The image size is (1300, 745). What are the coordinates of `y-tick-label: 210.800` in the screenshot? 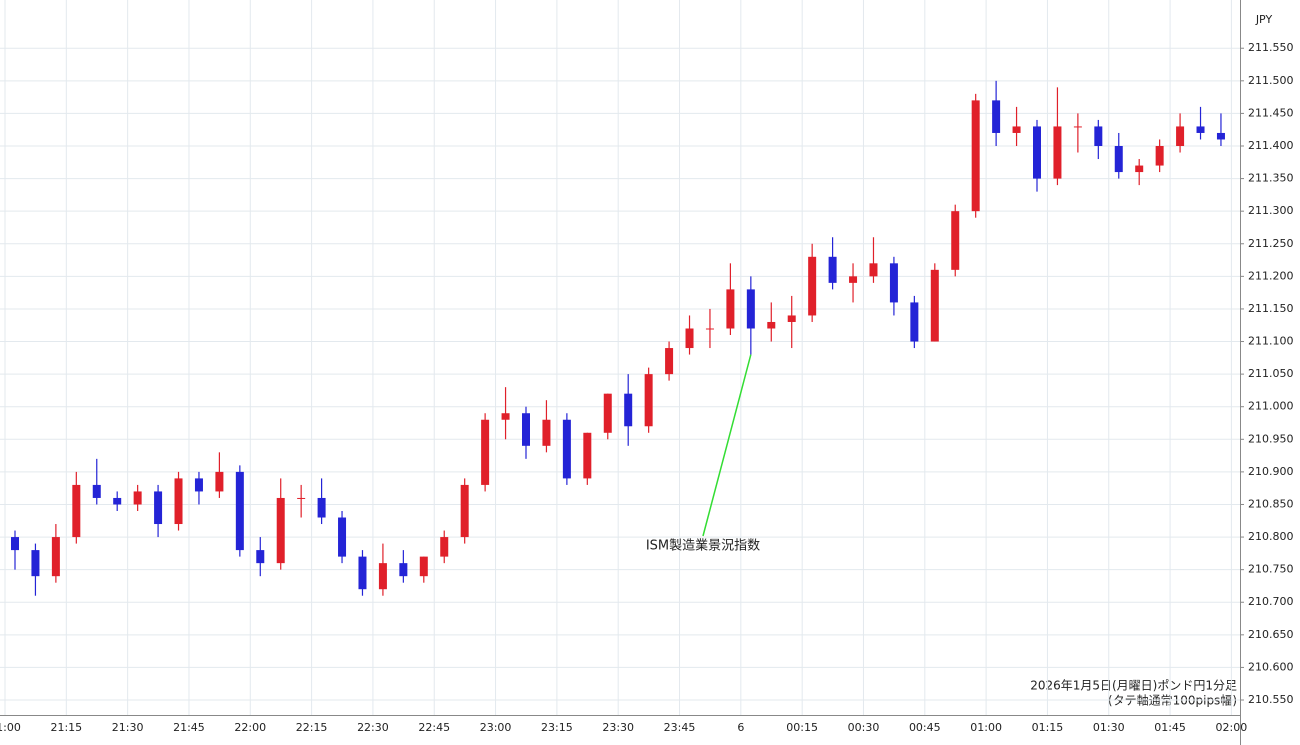 It's located at (1271, 536).